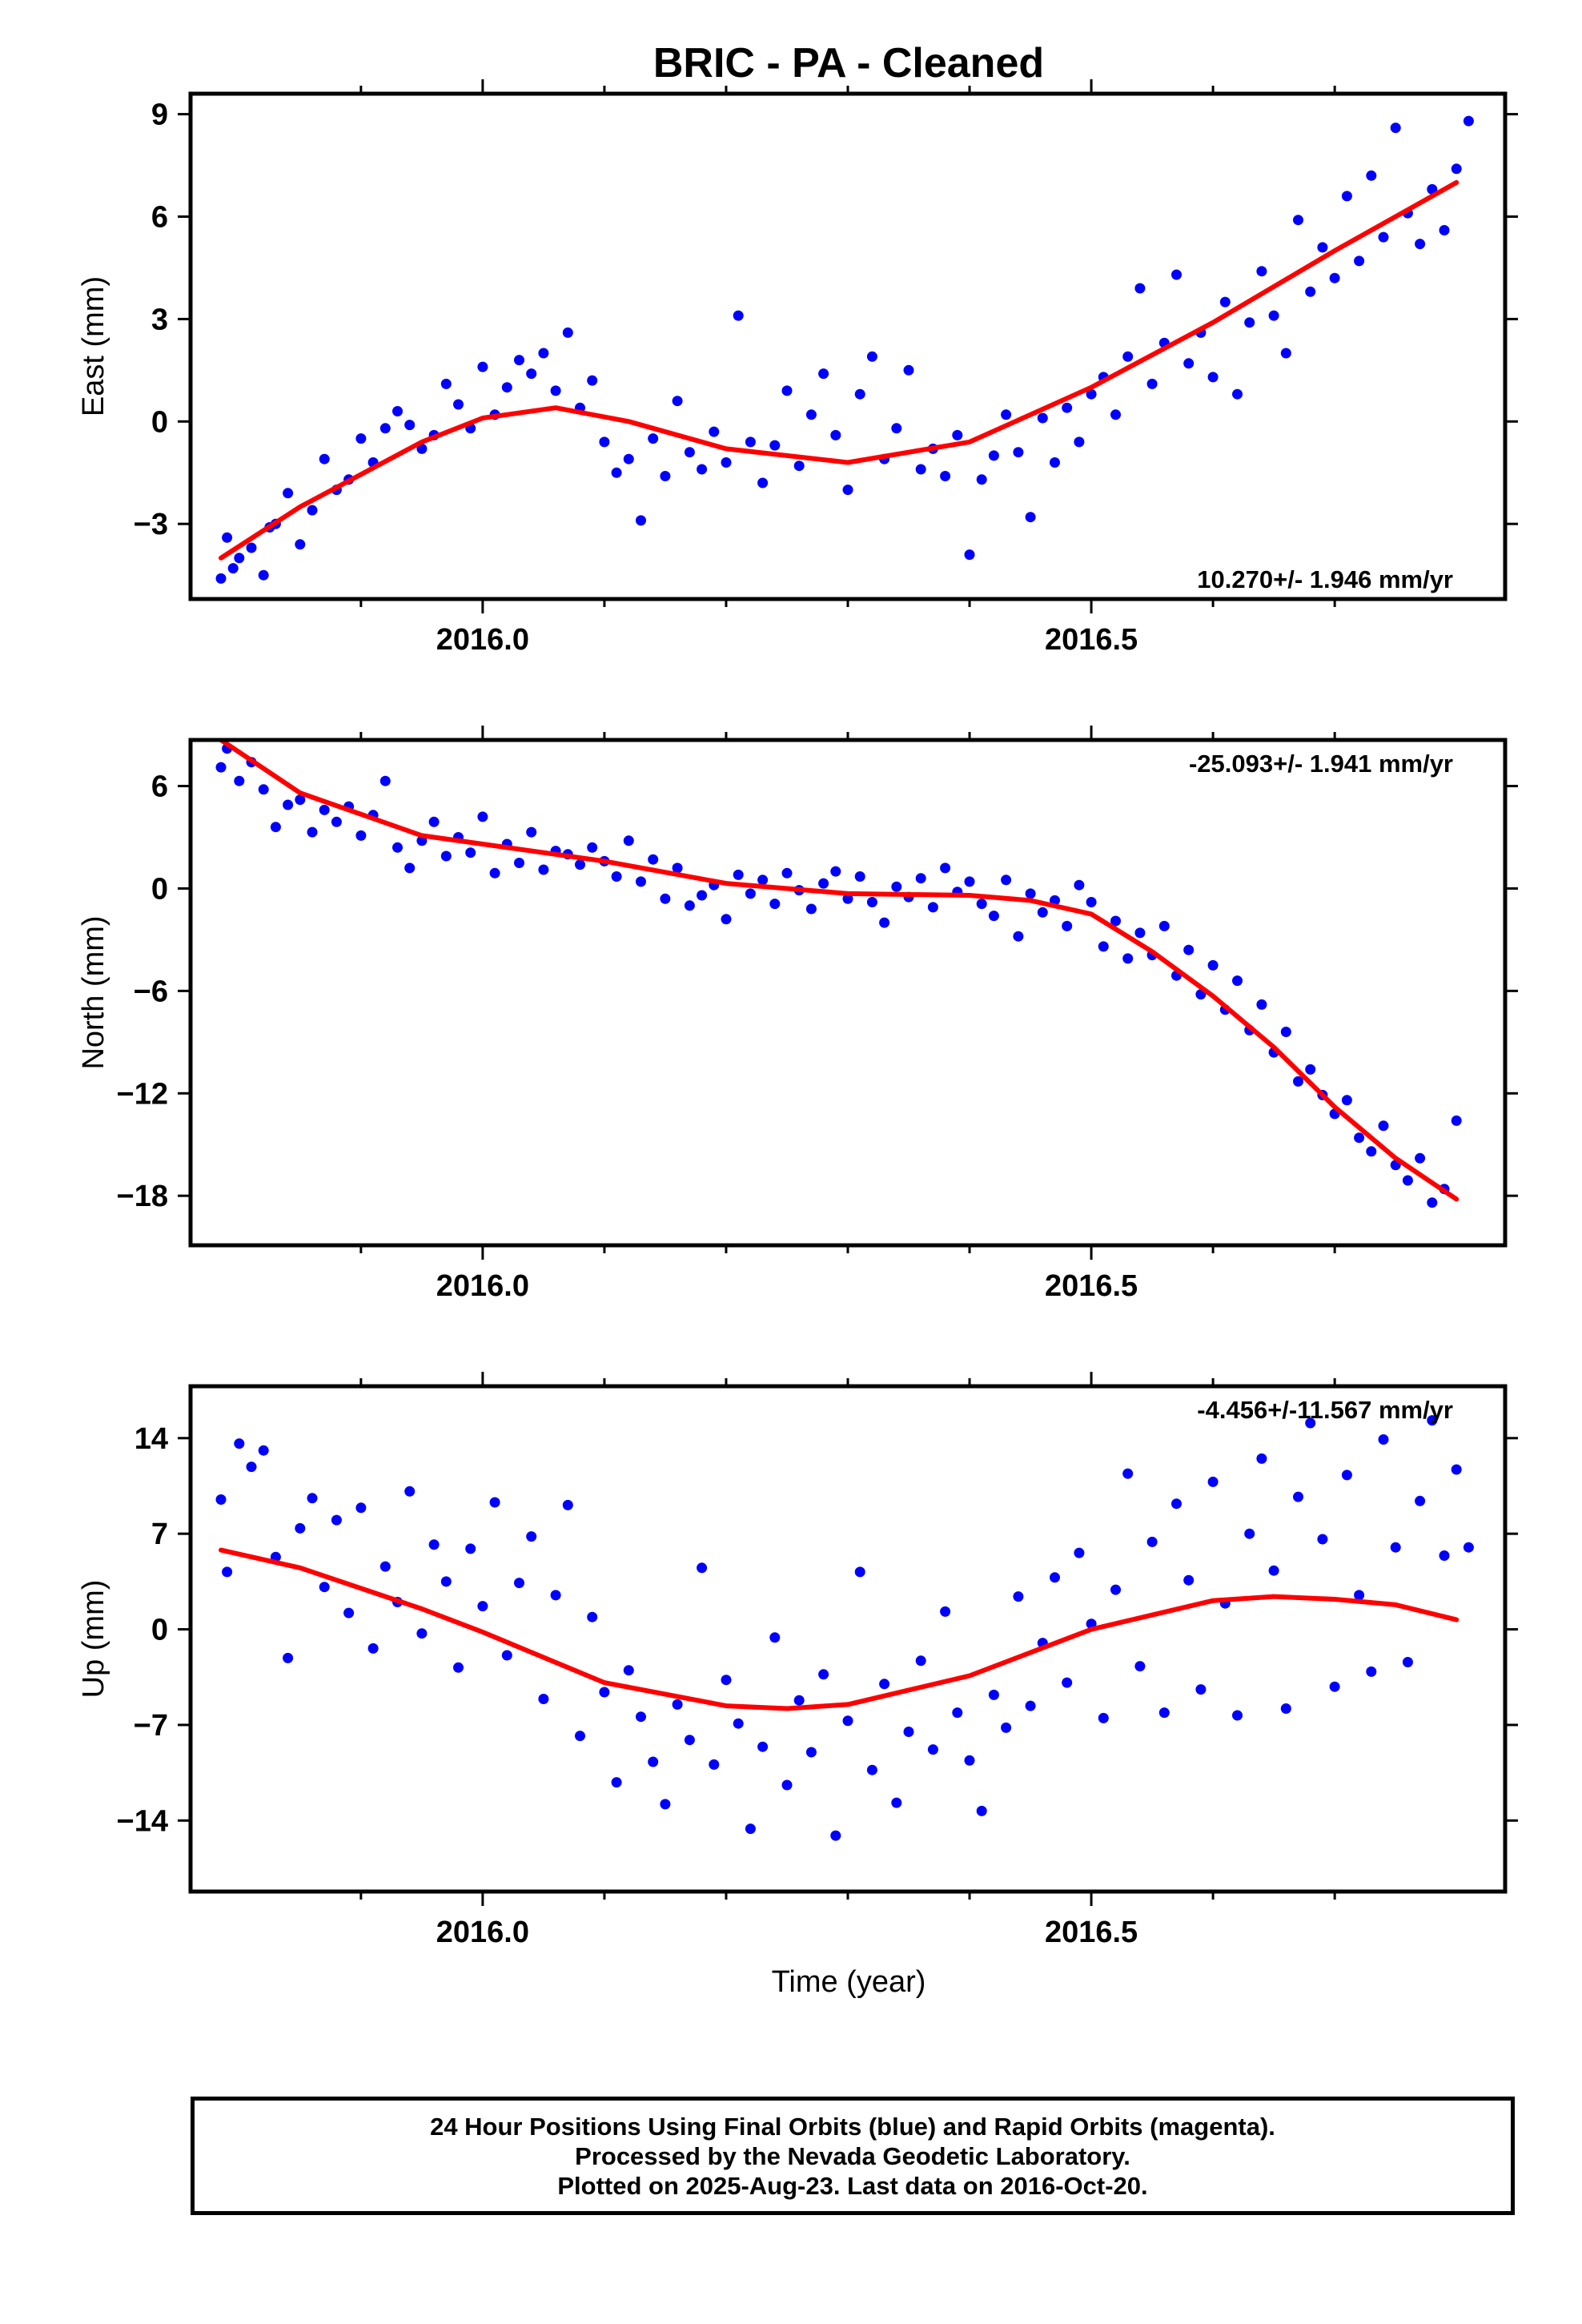 This screenshot has width=1582, height=2324. What do you see at coordinates (151, 1439) in the screenshot?
I see `up-y-tick-label: 14` at bounding box center [151, 1439].